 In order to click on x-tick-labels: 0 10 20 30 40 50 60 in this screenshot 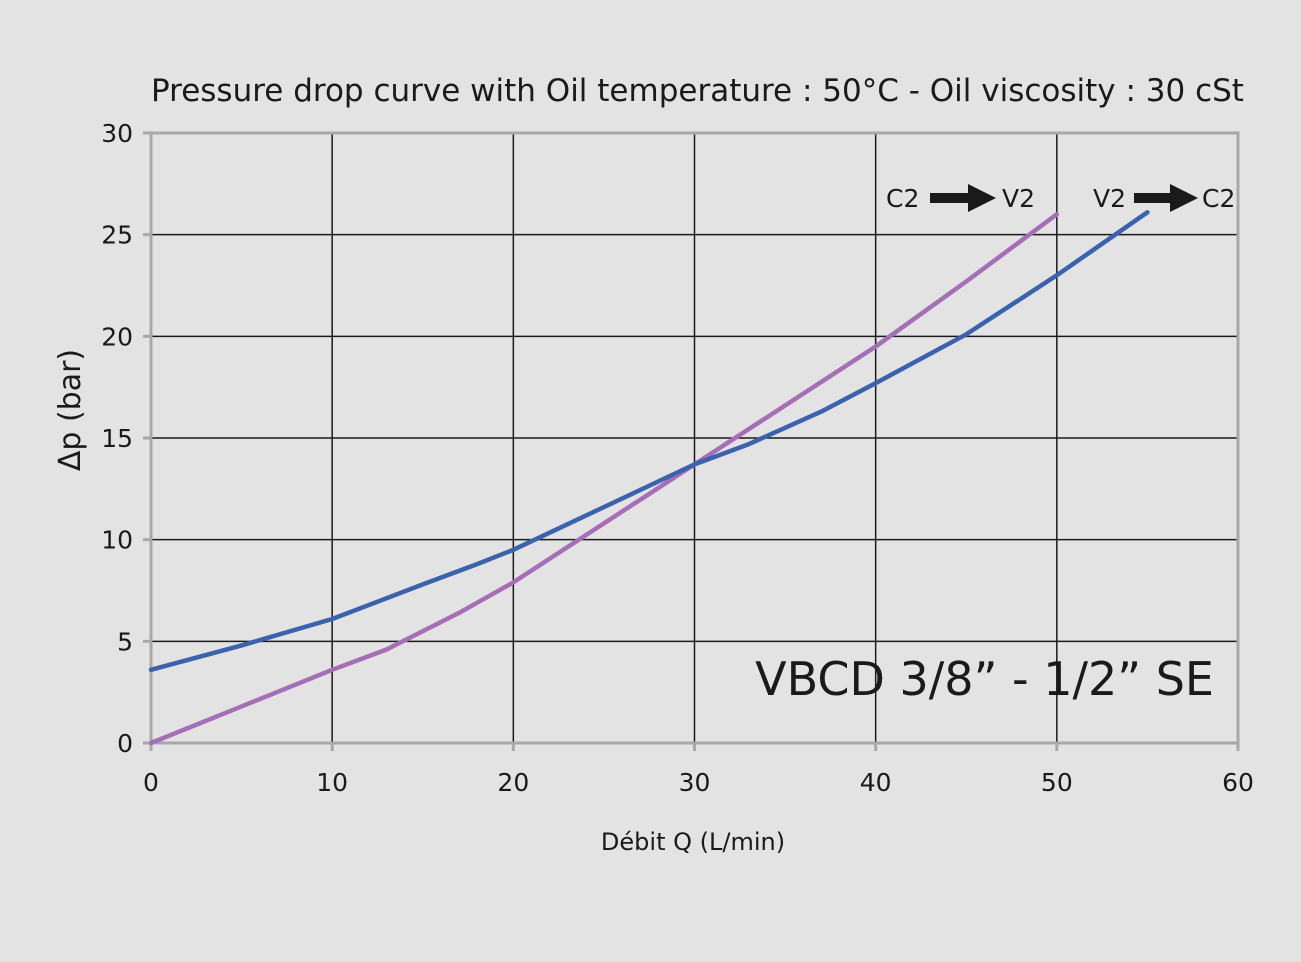, I will do `click(698, 782)`.